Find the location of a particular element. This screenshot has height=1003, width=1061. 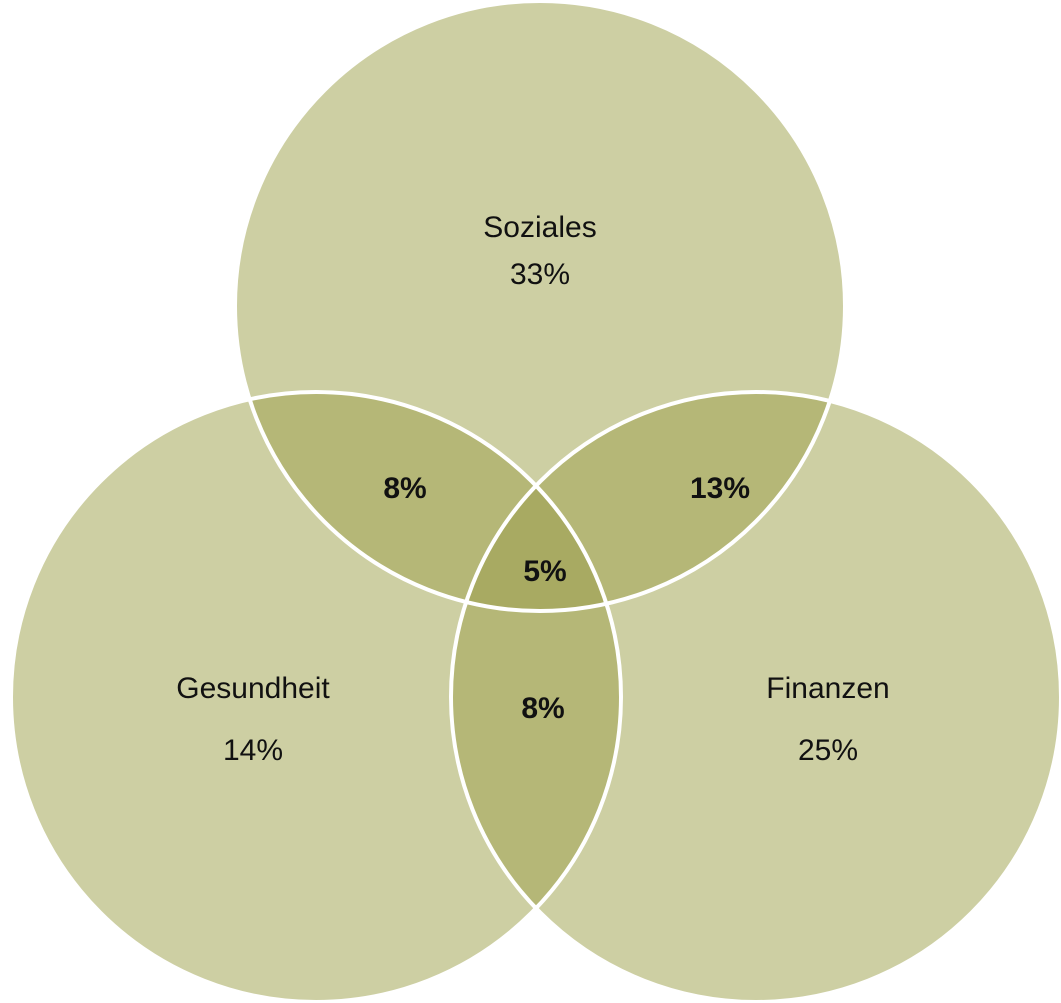

set-label: Soziales is located at coordinates (539, 227).